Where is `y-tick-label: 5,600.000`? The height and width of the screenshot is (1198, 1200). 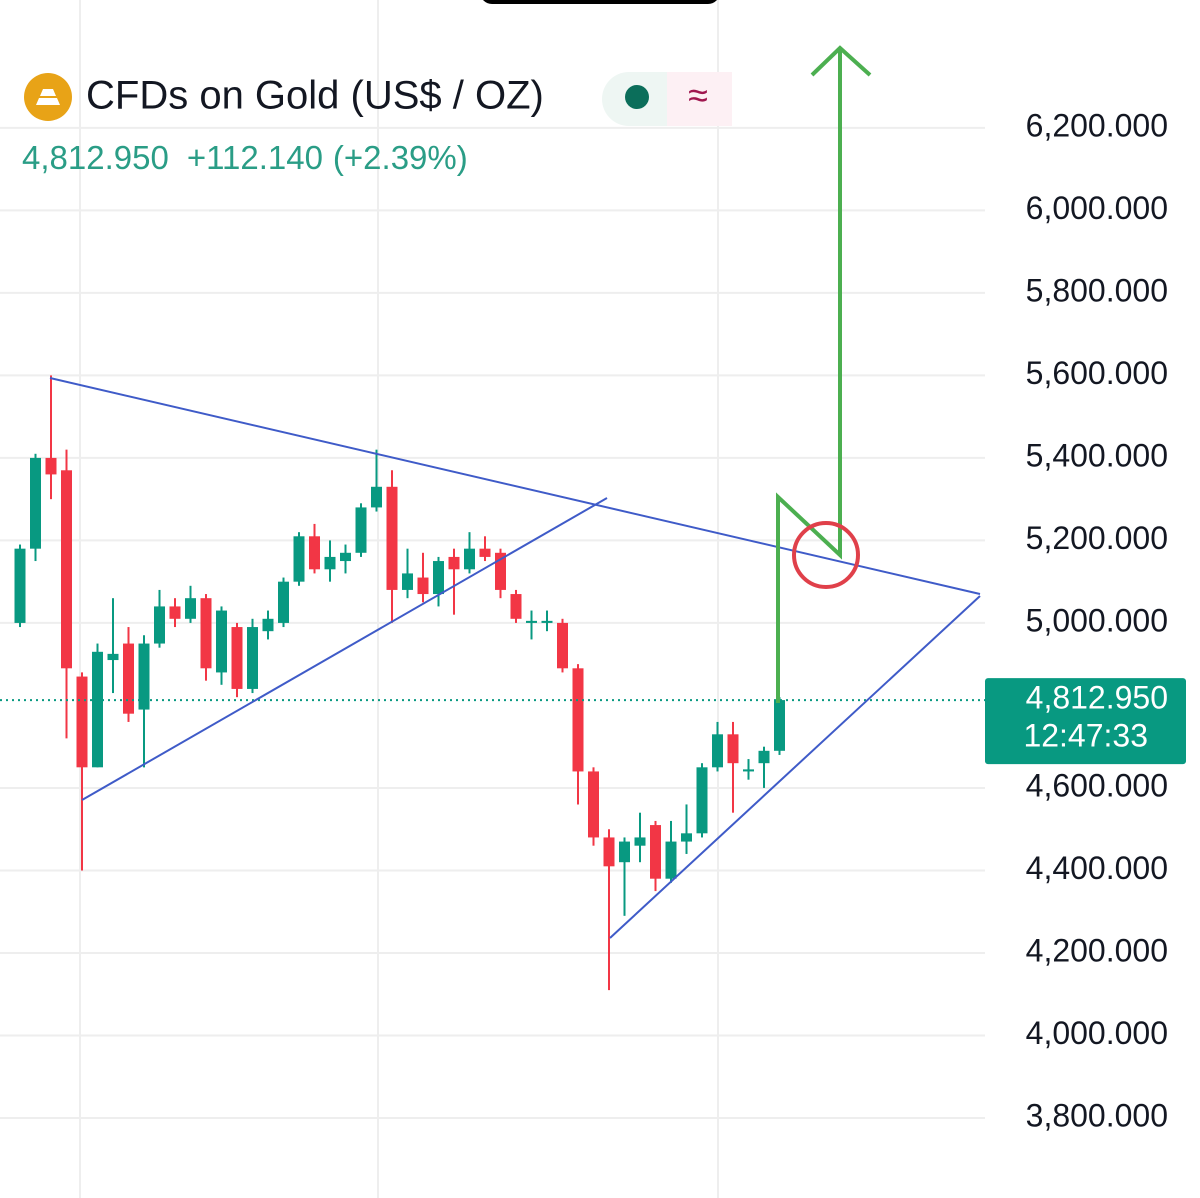 y-tick-label: 5,600.000 is located at coordinates (1097, 373).